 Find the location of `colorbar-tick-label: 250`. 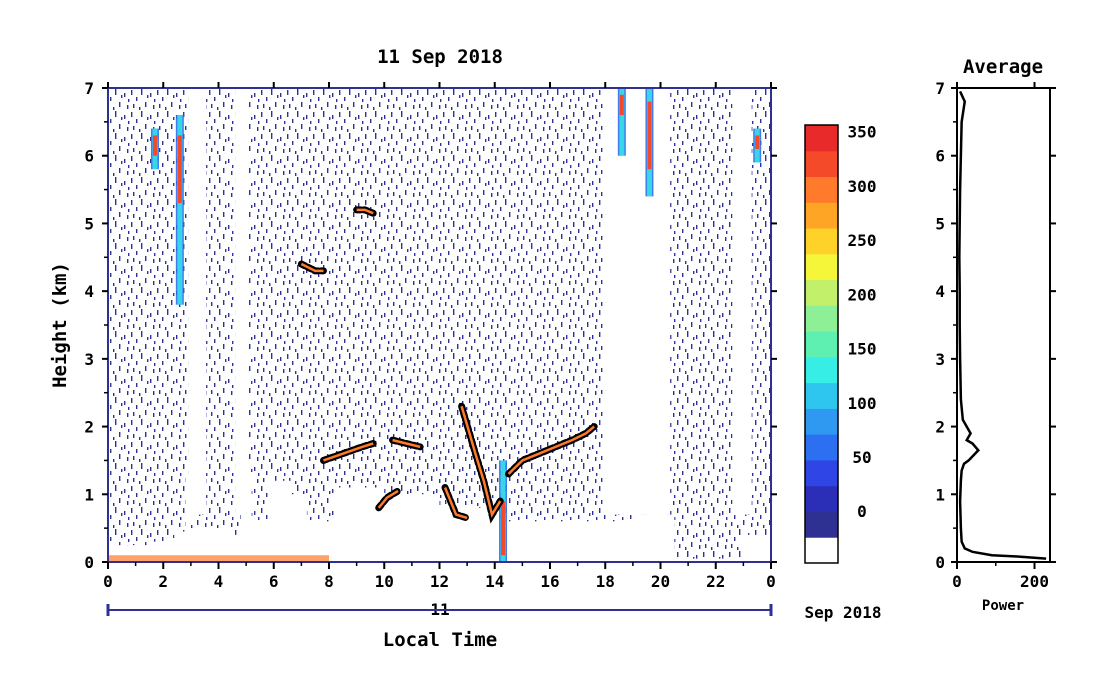

colorbar-tick-label: 250 is located at coordinates (862, 240).